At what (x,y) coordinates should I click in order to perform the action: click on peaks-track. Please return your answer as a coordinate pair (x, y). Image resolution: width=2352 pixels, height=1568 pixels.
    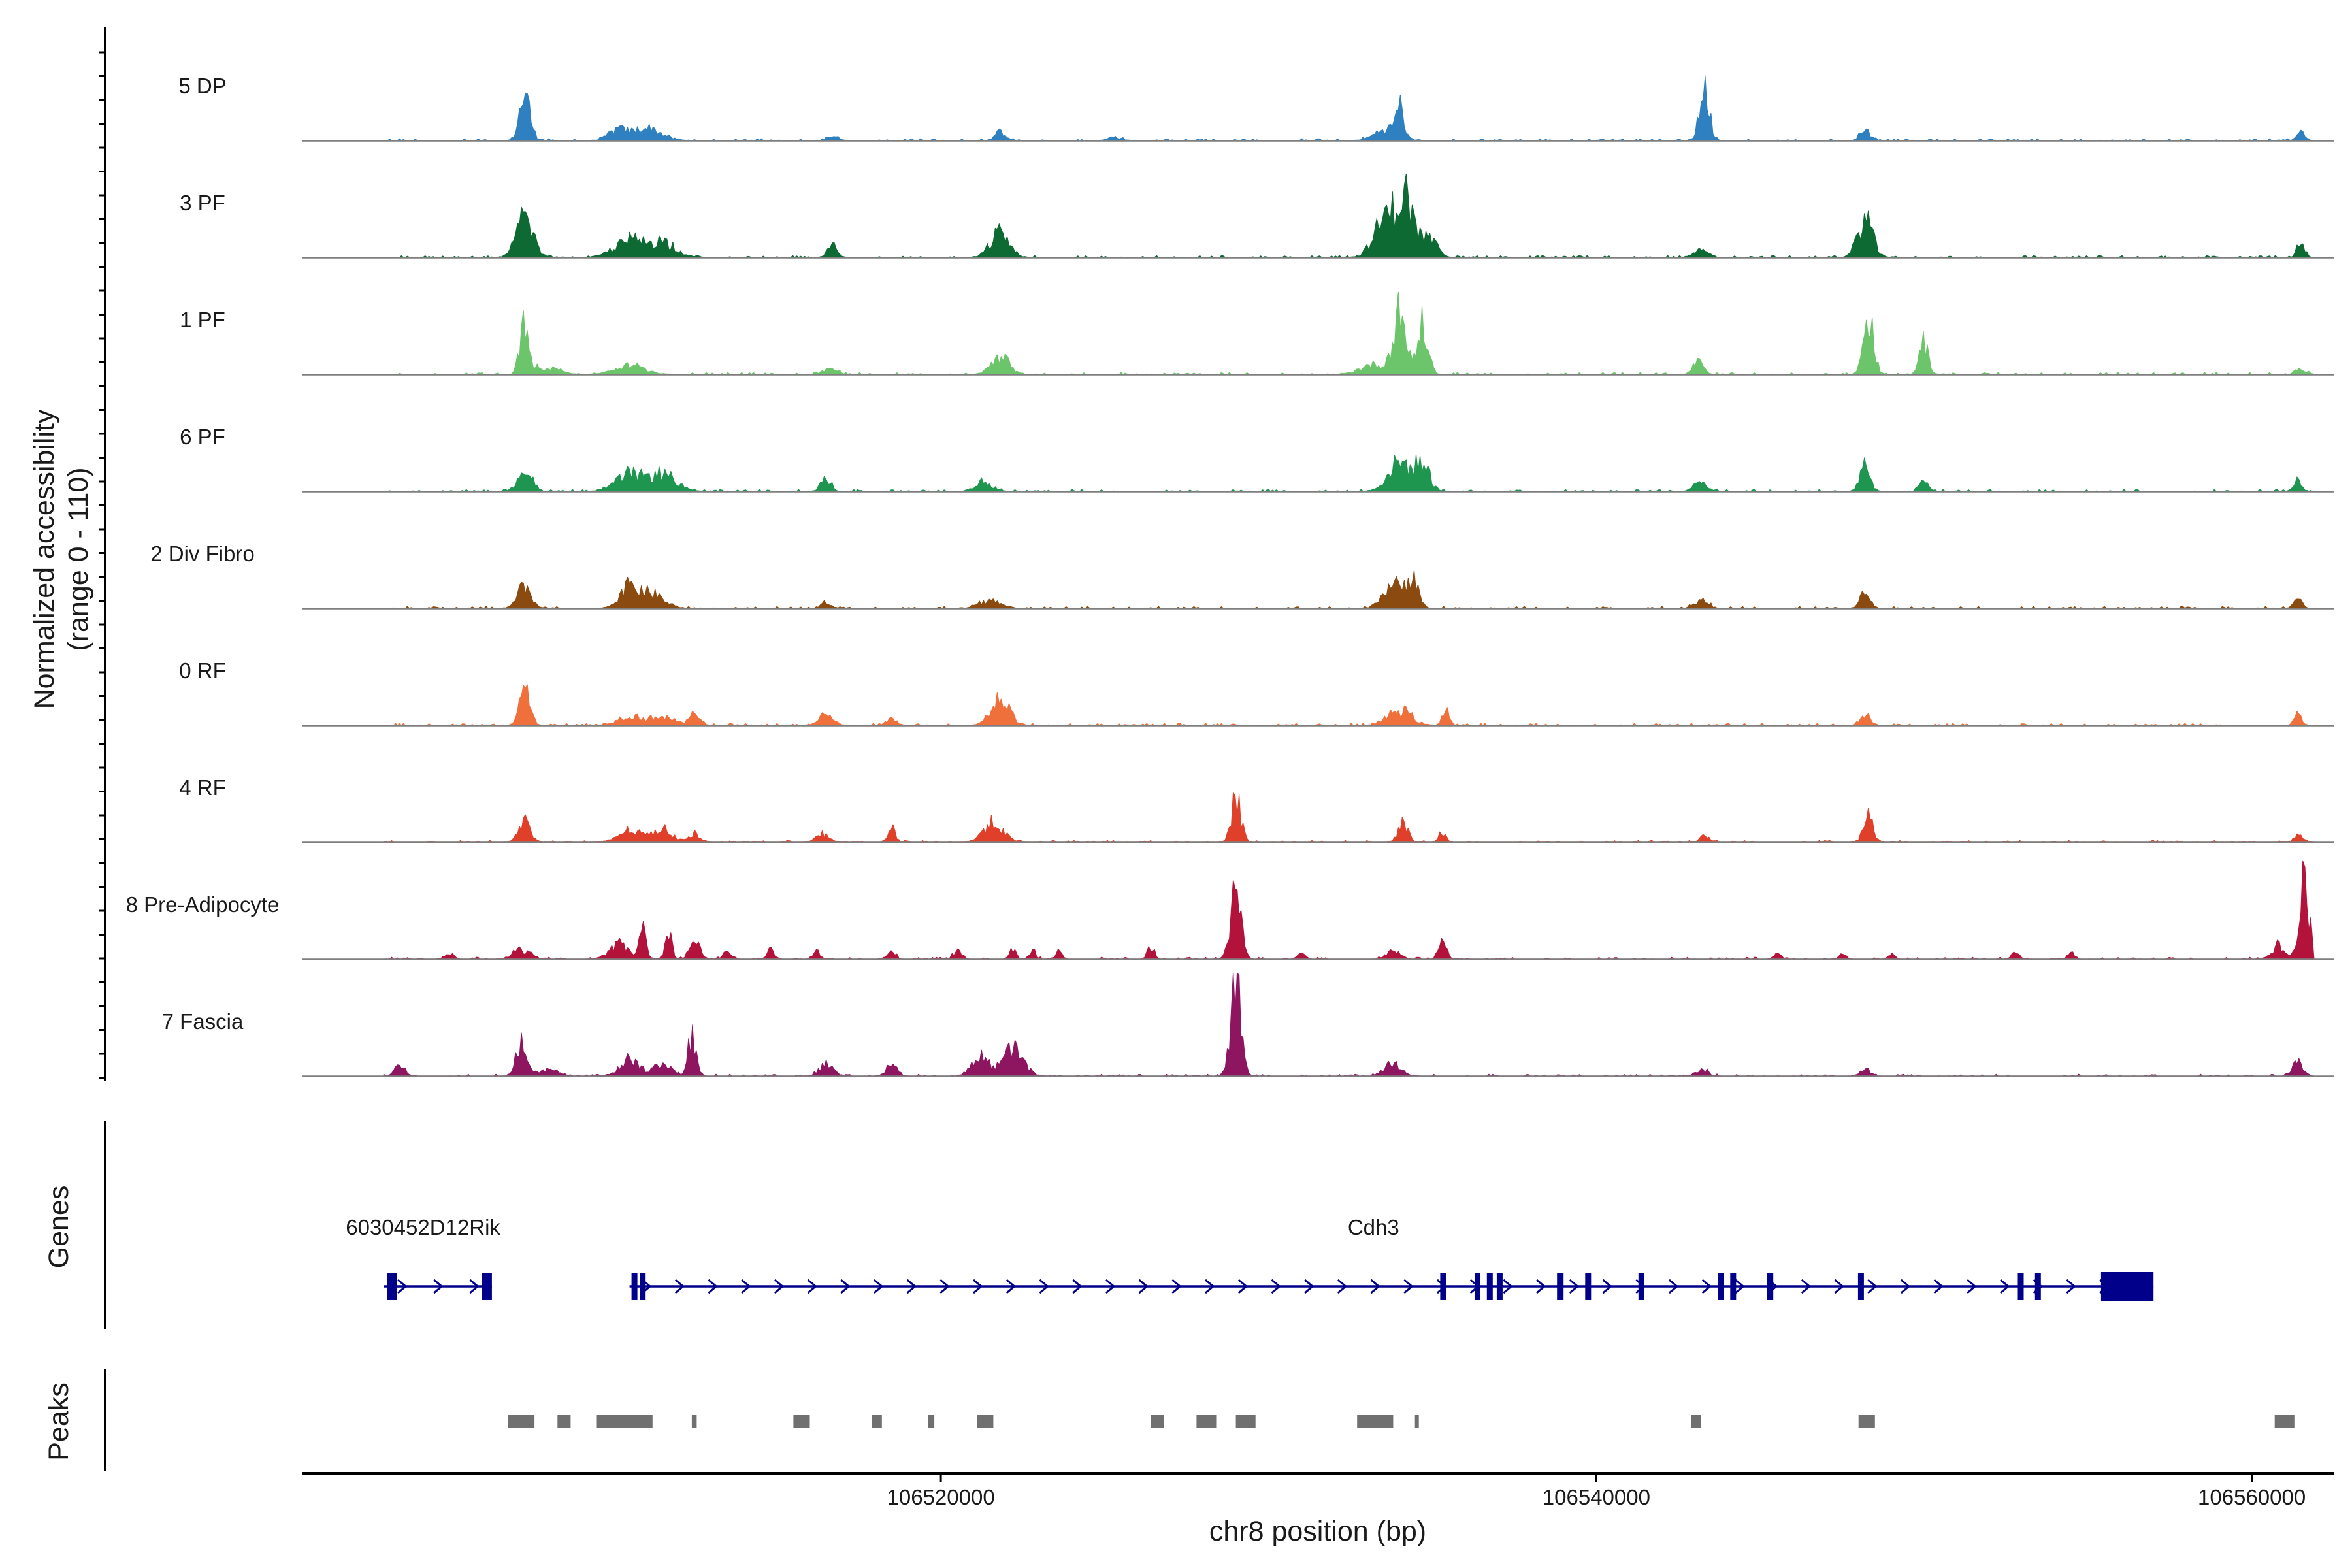
    Looking at the image, I should click on (1401, 1421).